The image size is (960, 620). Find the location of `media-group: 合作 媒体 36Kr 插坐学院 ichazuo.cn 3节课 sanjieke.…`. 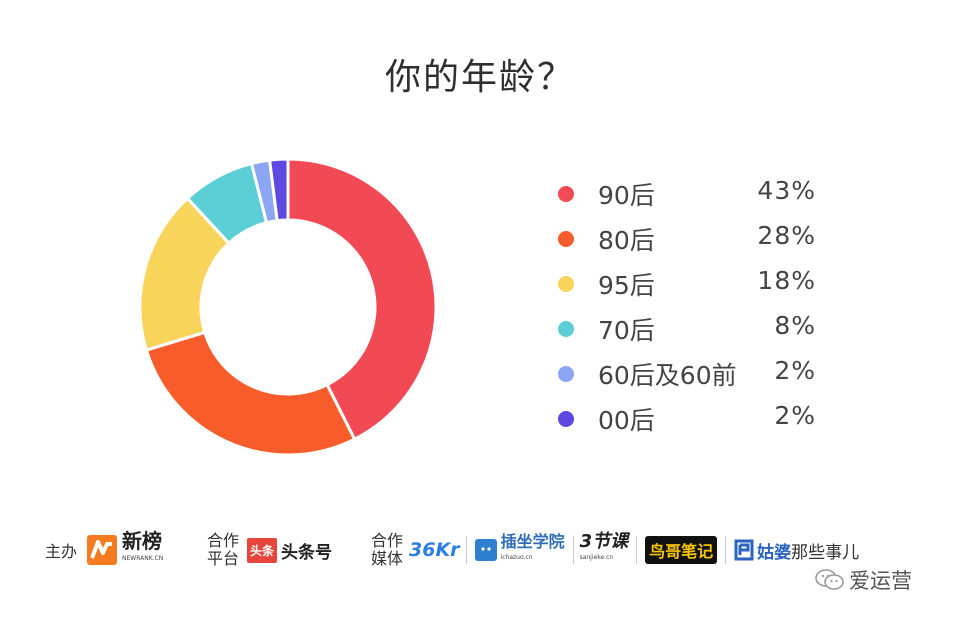

media-group: 合作 媒体 36Kr 插坐学院 ichazuo.cn 3节课 sanjieke.… is located at coordinates (615, 550).